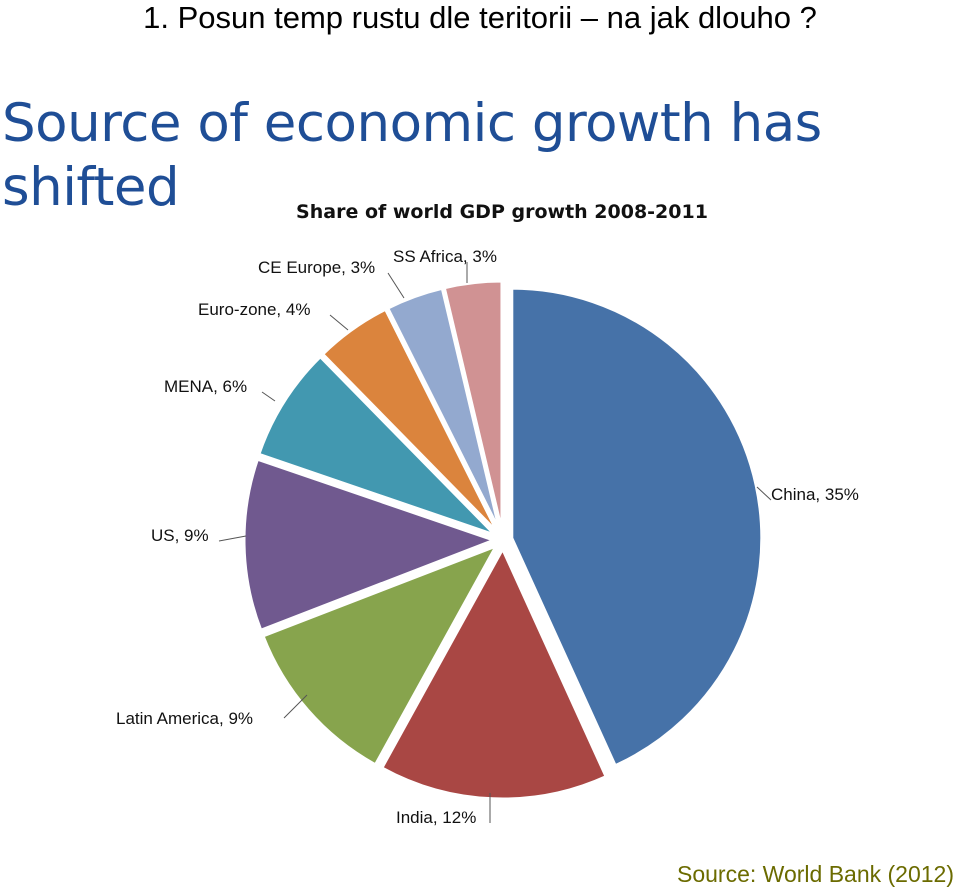 Image resolution: width=960 pixels, height=892 pixels. I want to click on pie-slice-latin-america, so click(380, 655).